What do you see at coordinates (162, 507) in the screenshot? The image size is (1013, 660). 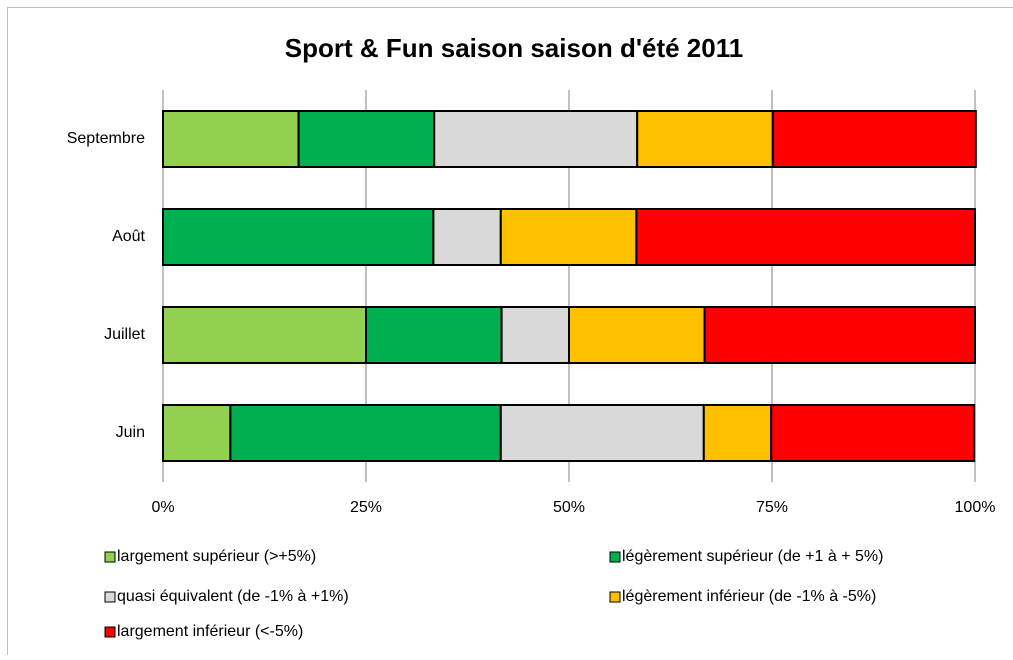 I see `x-tick-label: 0%` at bounding box center [162, 507].